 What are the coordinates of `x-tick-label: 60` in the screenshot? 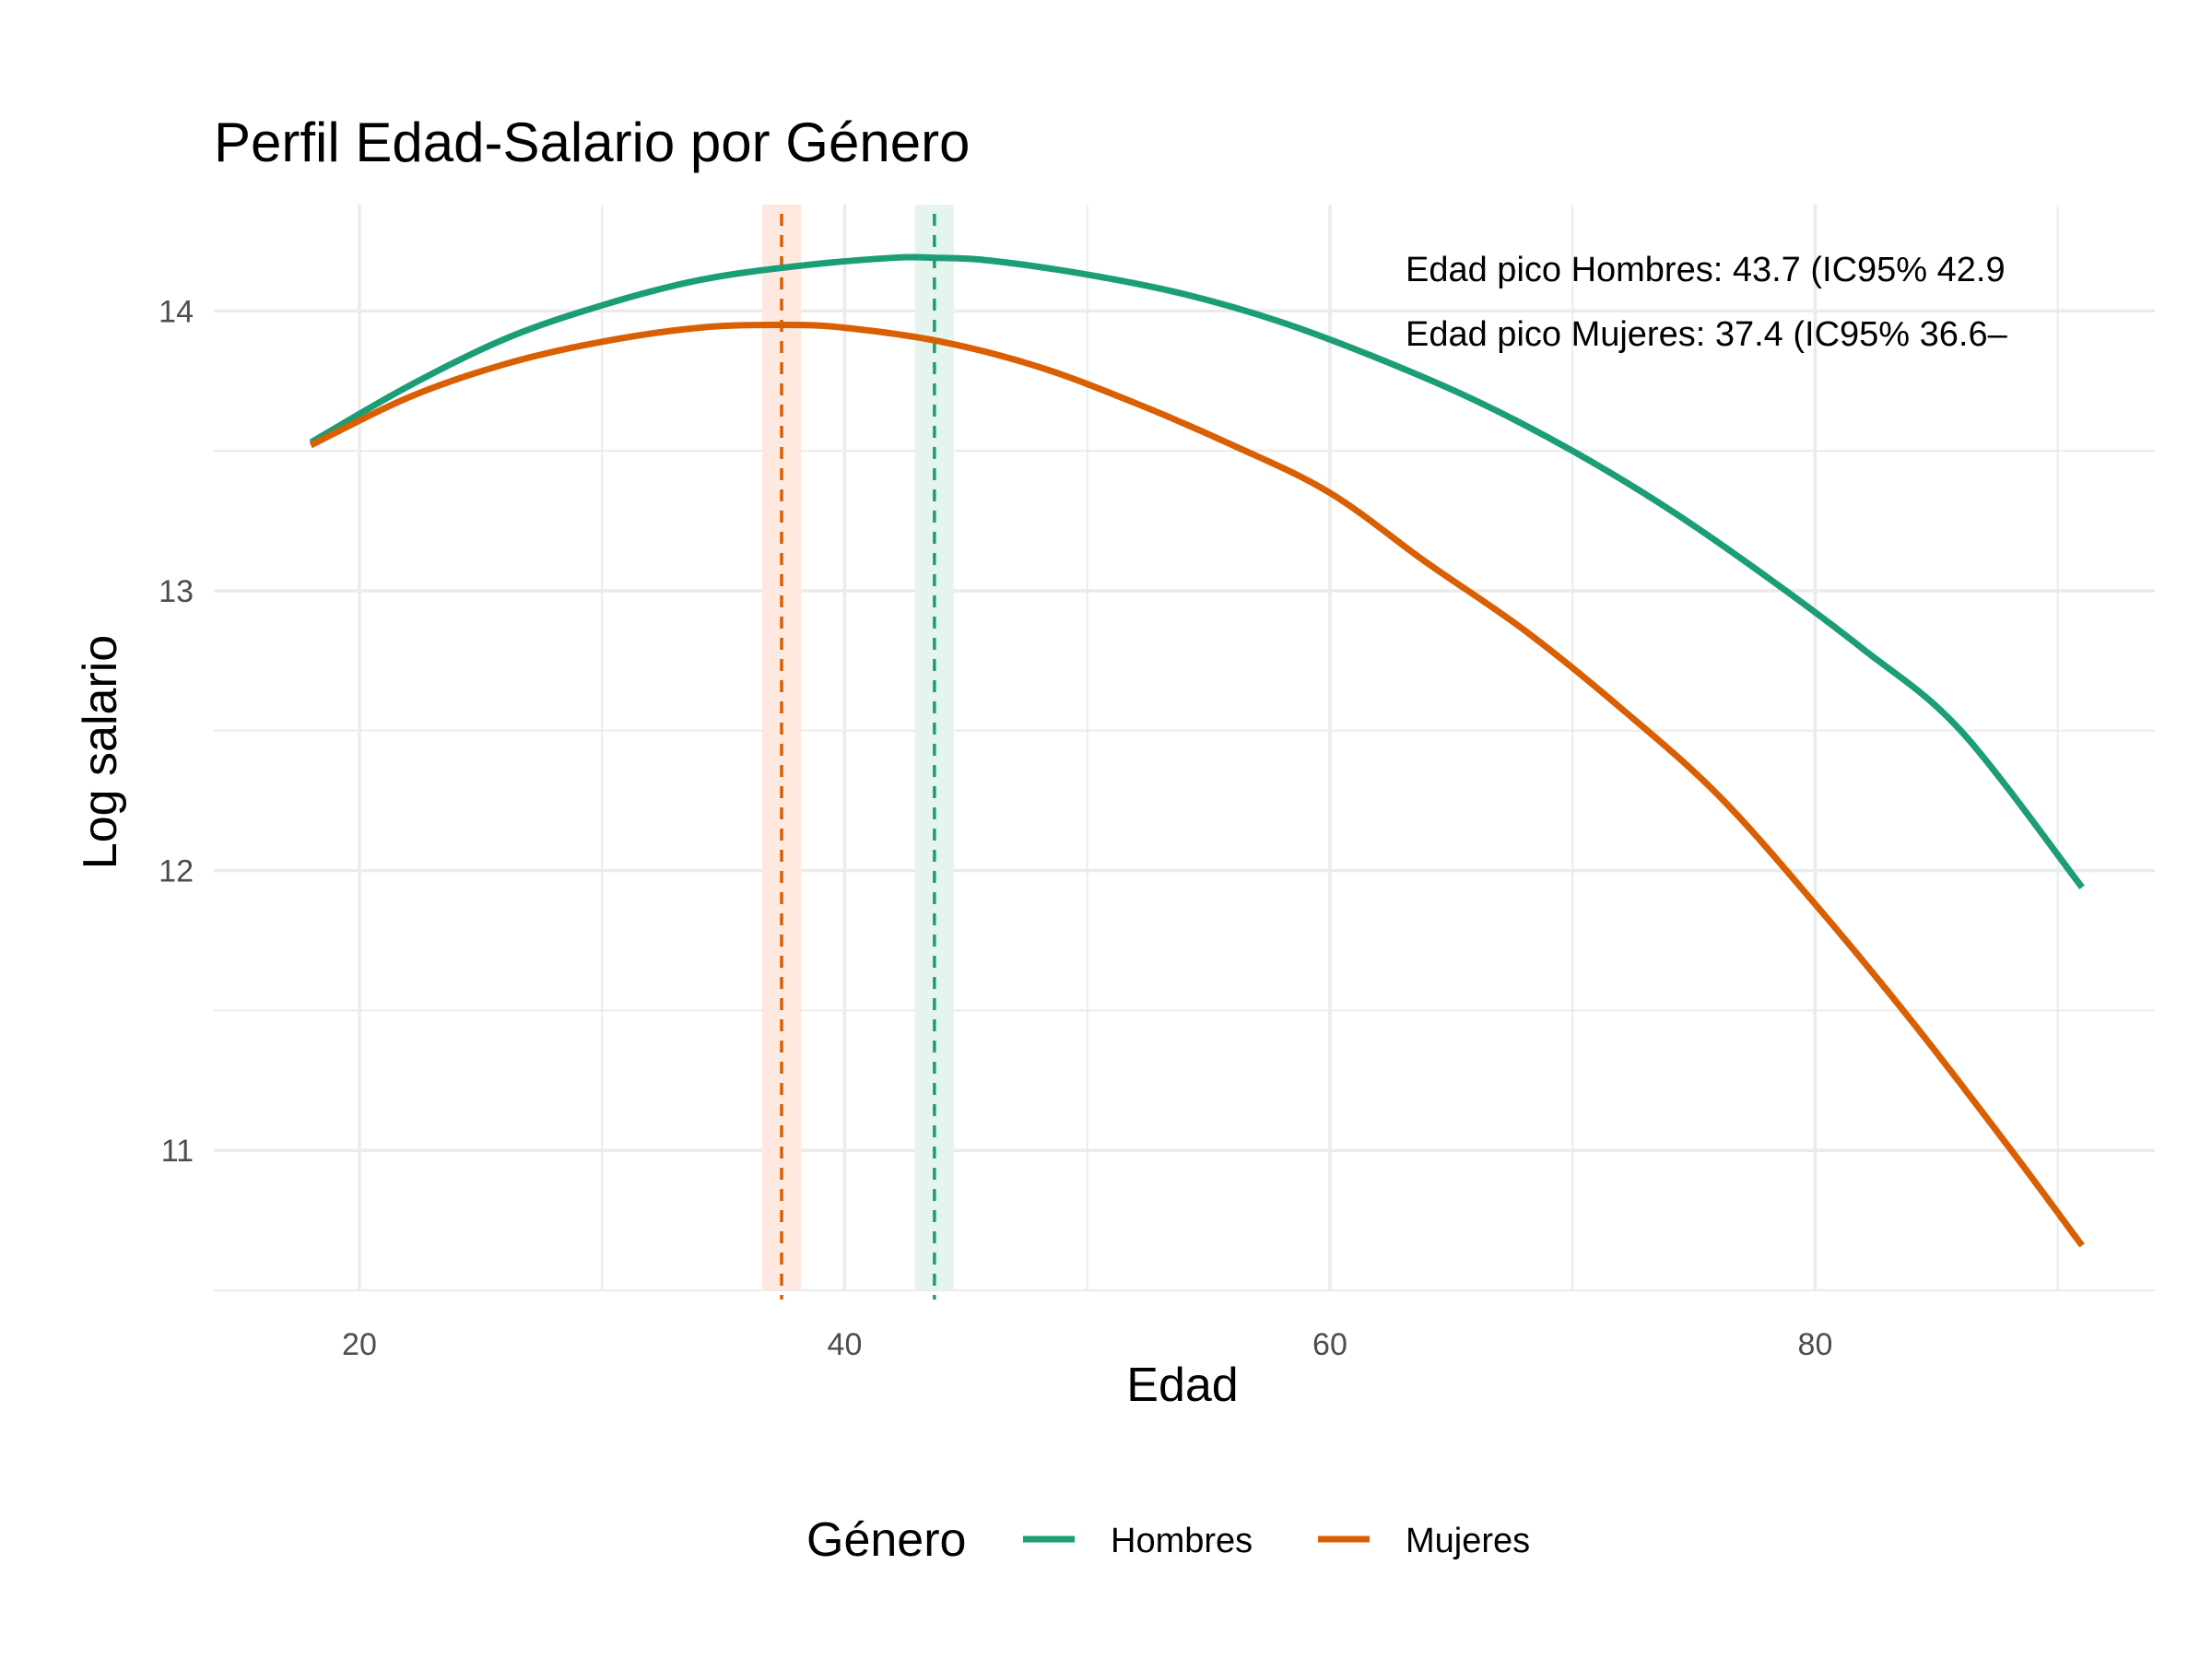 It's located at (1329, 1344).